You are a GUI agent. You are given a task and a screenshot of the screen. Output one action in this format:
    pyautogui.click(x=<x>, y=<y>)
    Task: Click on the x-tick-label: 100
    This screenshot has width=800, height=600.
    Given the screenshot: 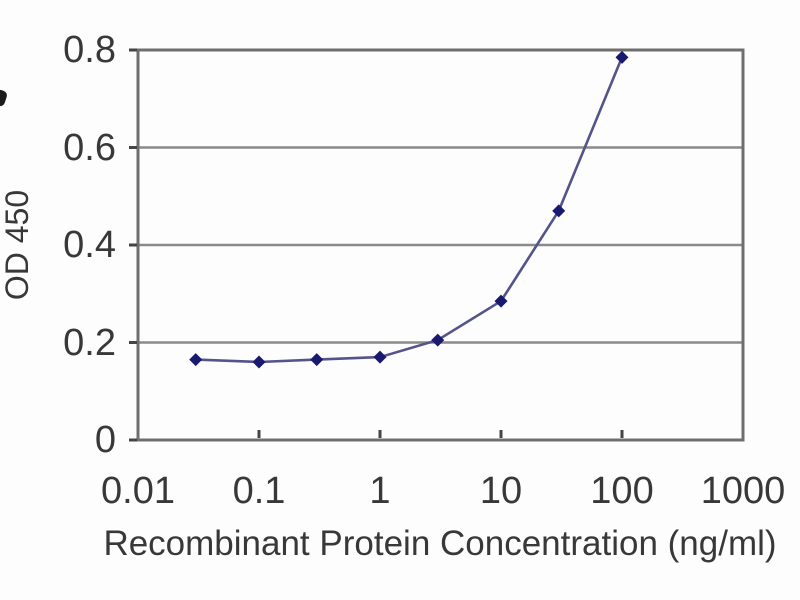 What is the action you would take?
    pyautogui.click(x=622, y=491)
    